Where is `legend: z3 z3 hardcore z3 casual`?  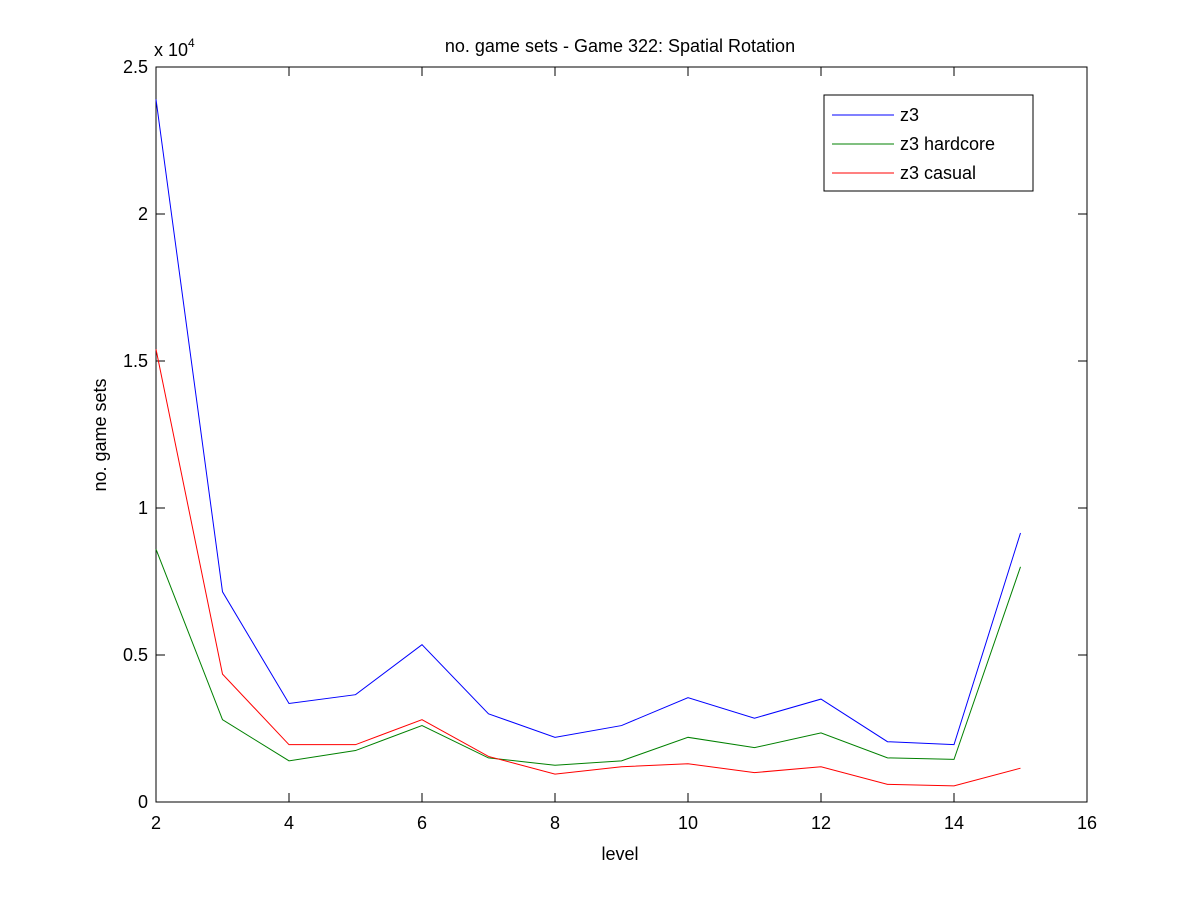 legend: z3 z3 hardcore z3 casual is located at coordinates (928, 143).